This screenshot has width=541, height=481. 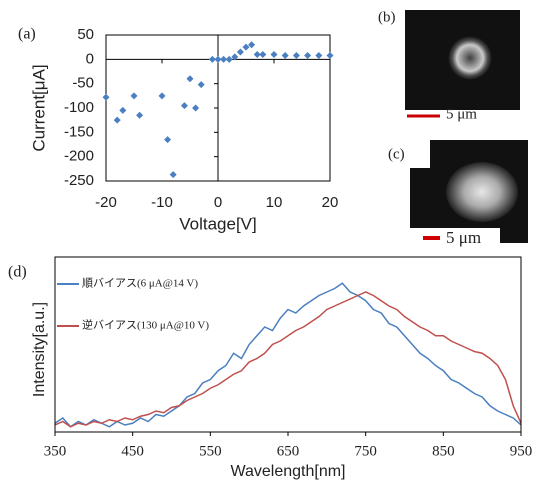 What do you see at coordinates (39, 349) in the screenshot?
I see `y-axis-label: Intensity[a.u.]` at bounding box center [39, 349].